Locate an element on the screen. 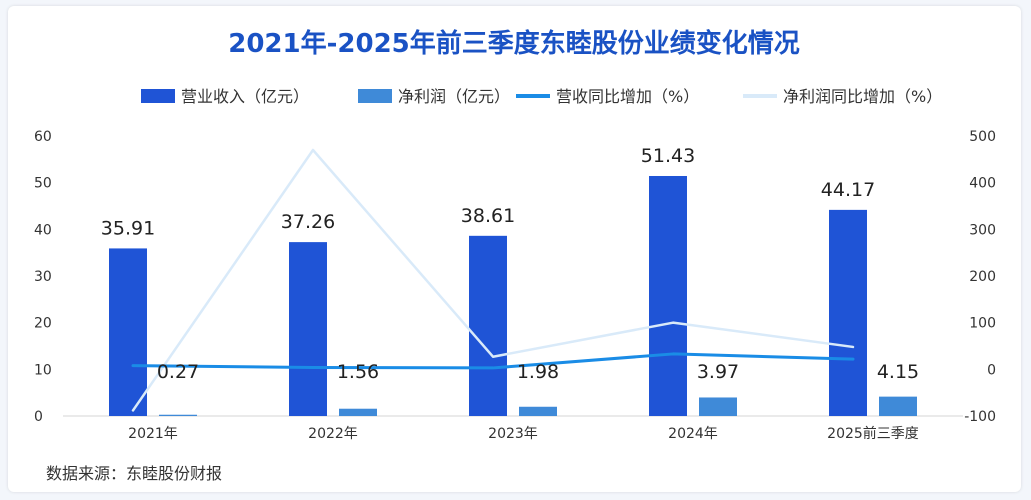 Image resolution: width=1031 pixels, height=500 pixels. x-axis: 2021年 2022年 2023年 2024年 2025前三季度 is located at coordinates (523, 433).